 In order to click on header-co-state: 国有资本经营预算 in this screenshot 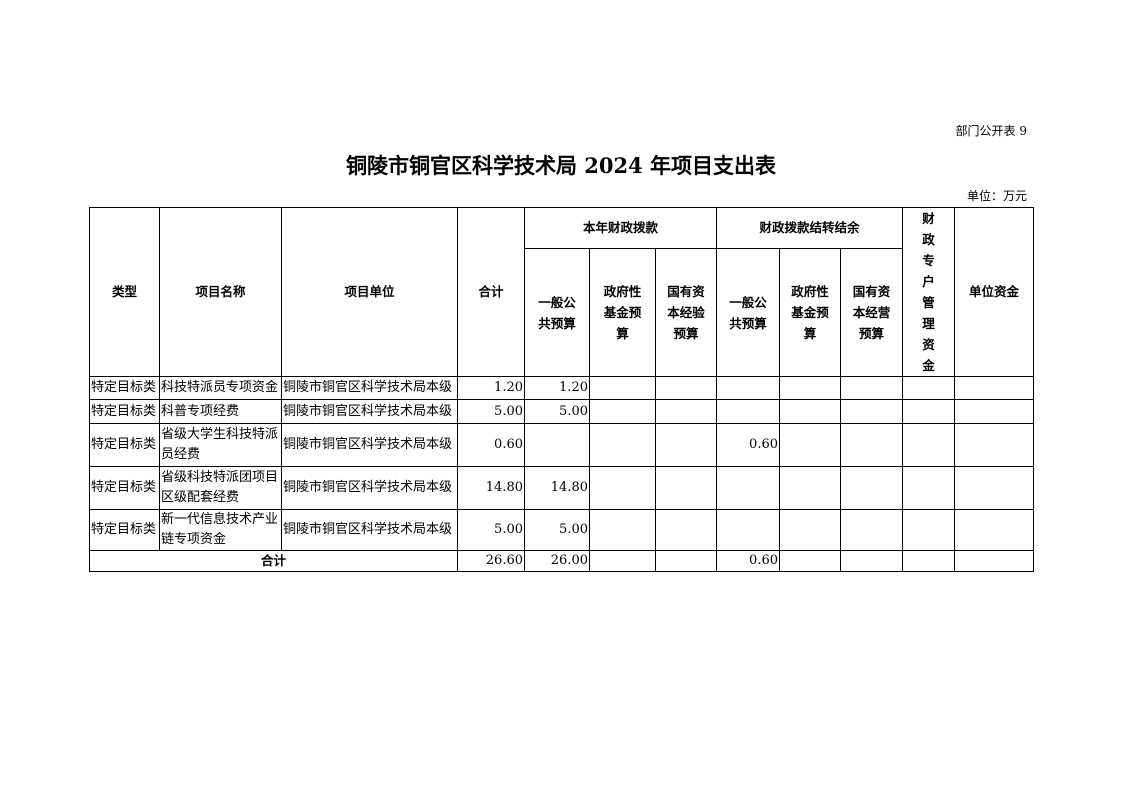, I will do `click(871, 312)`.